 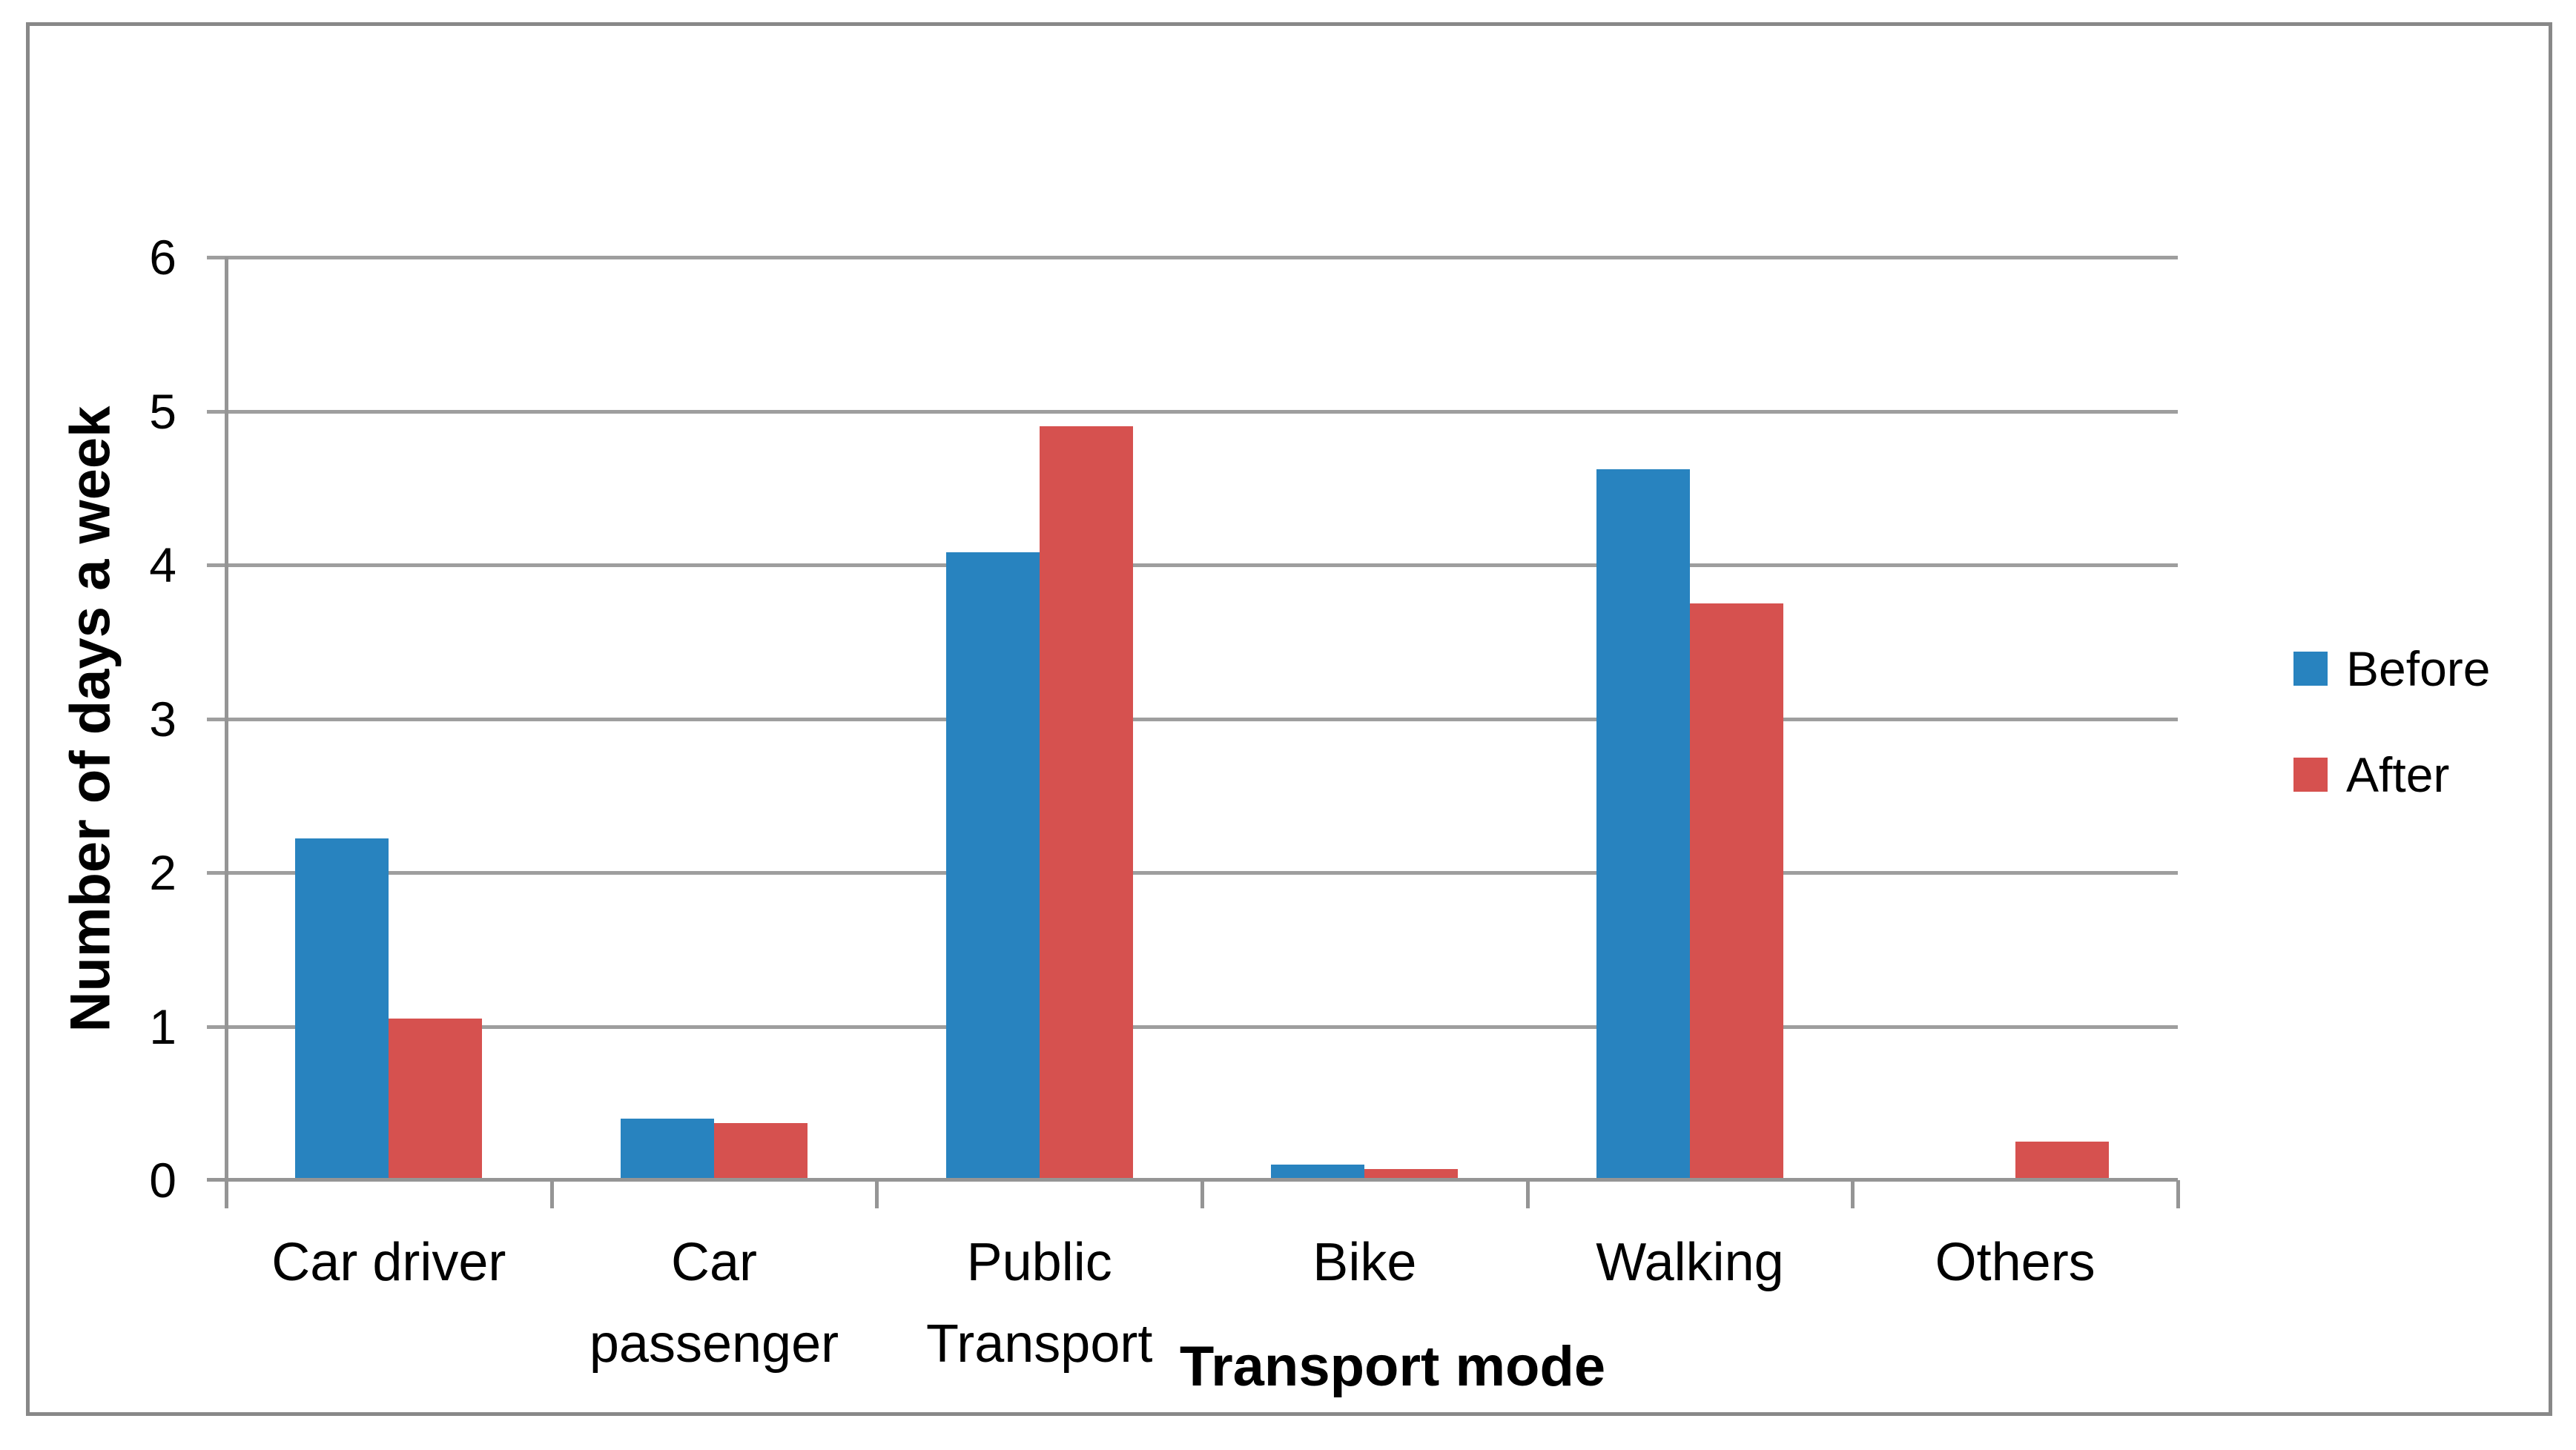 I want to click on legend: Before After, so click(x=2391, y=722).